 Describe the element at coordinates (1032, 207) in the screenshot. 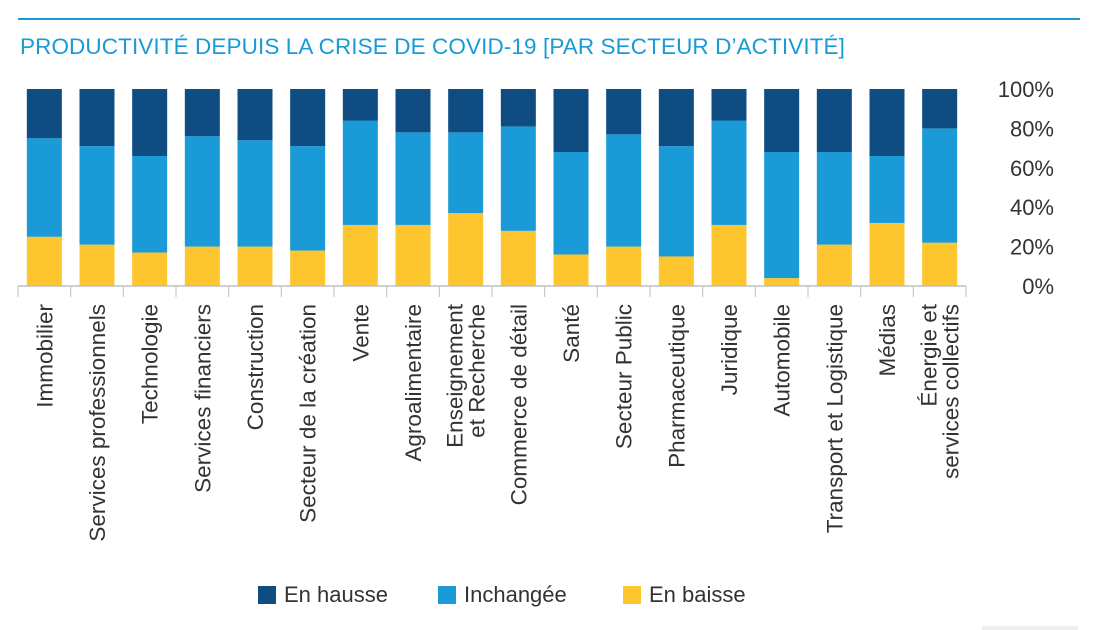

I see `y-tick-label: 40%` at that location.